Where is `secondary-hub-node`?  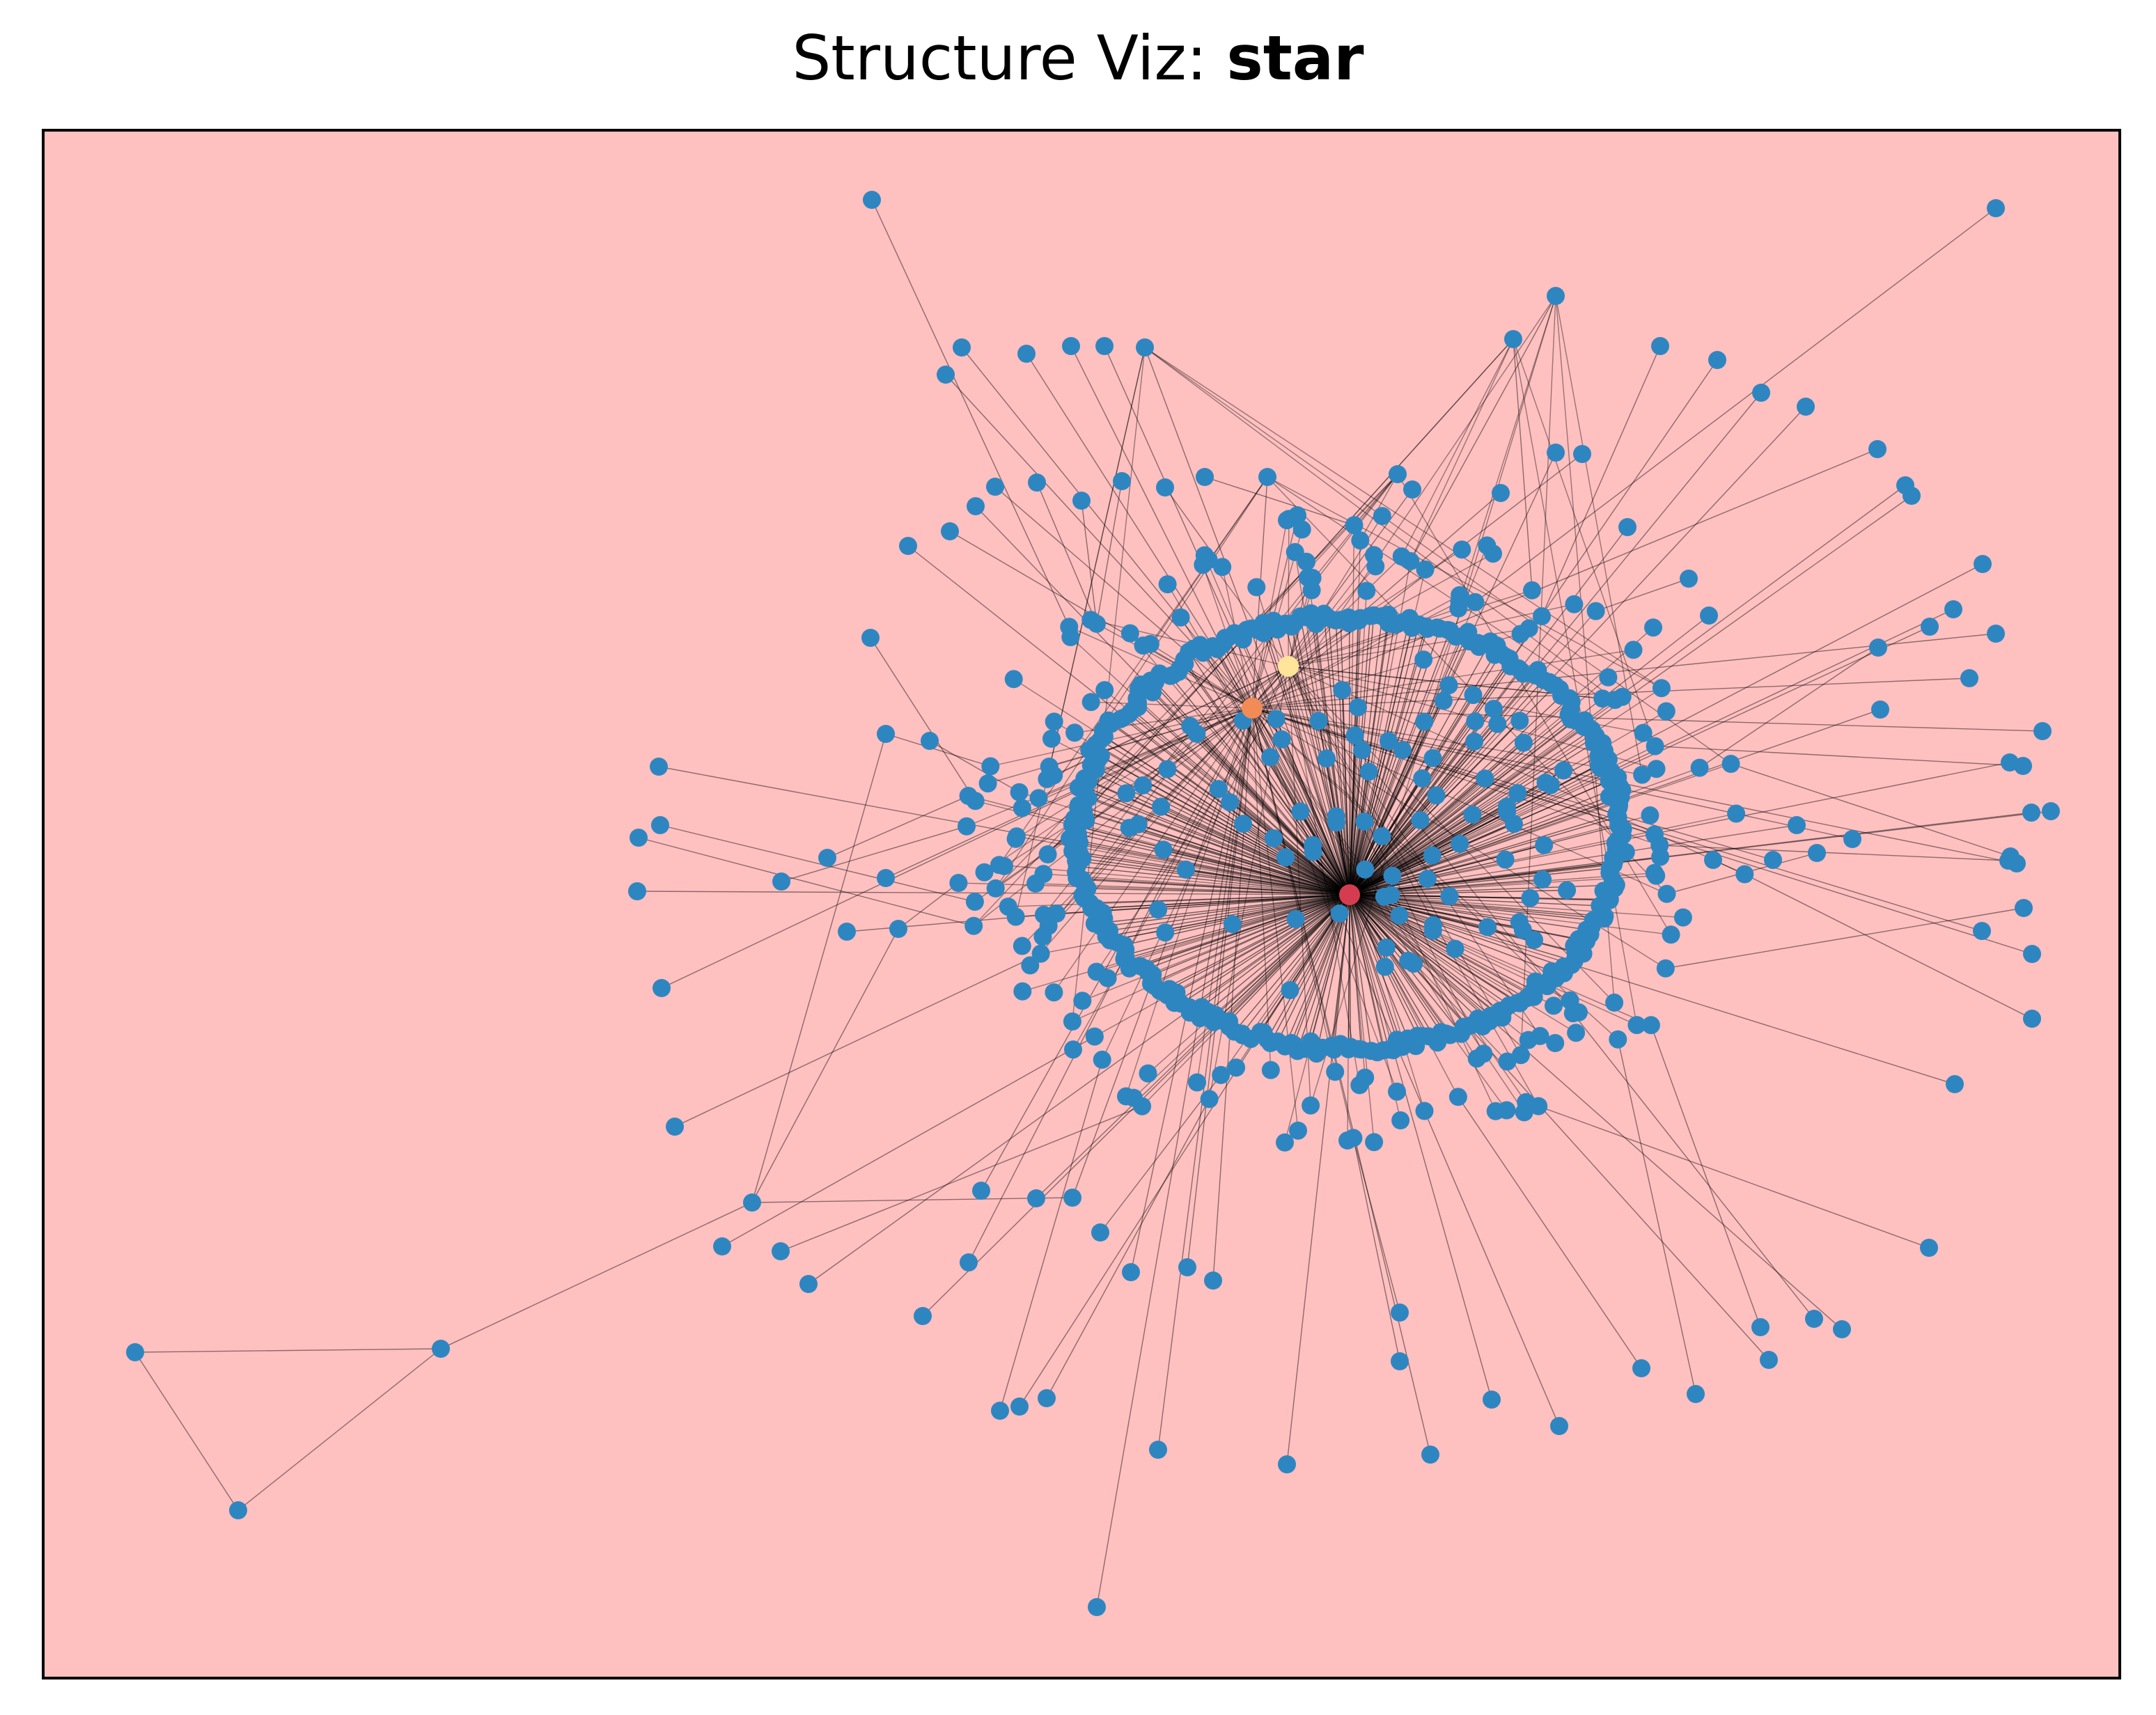 secondary-hub-node is located at coordinates (1252, 708).